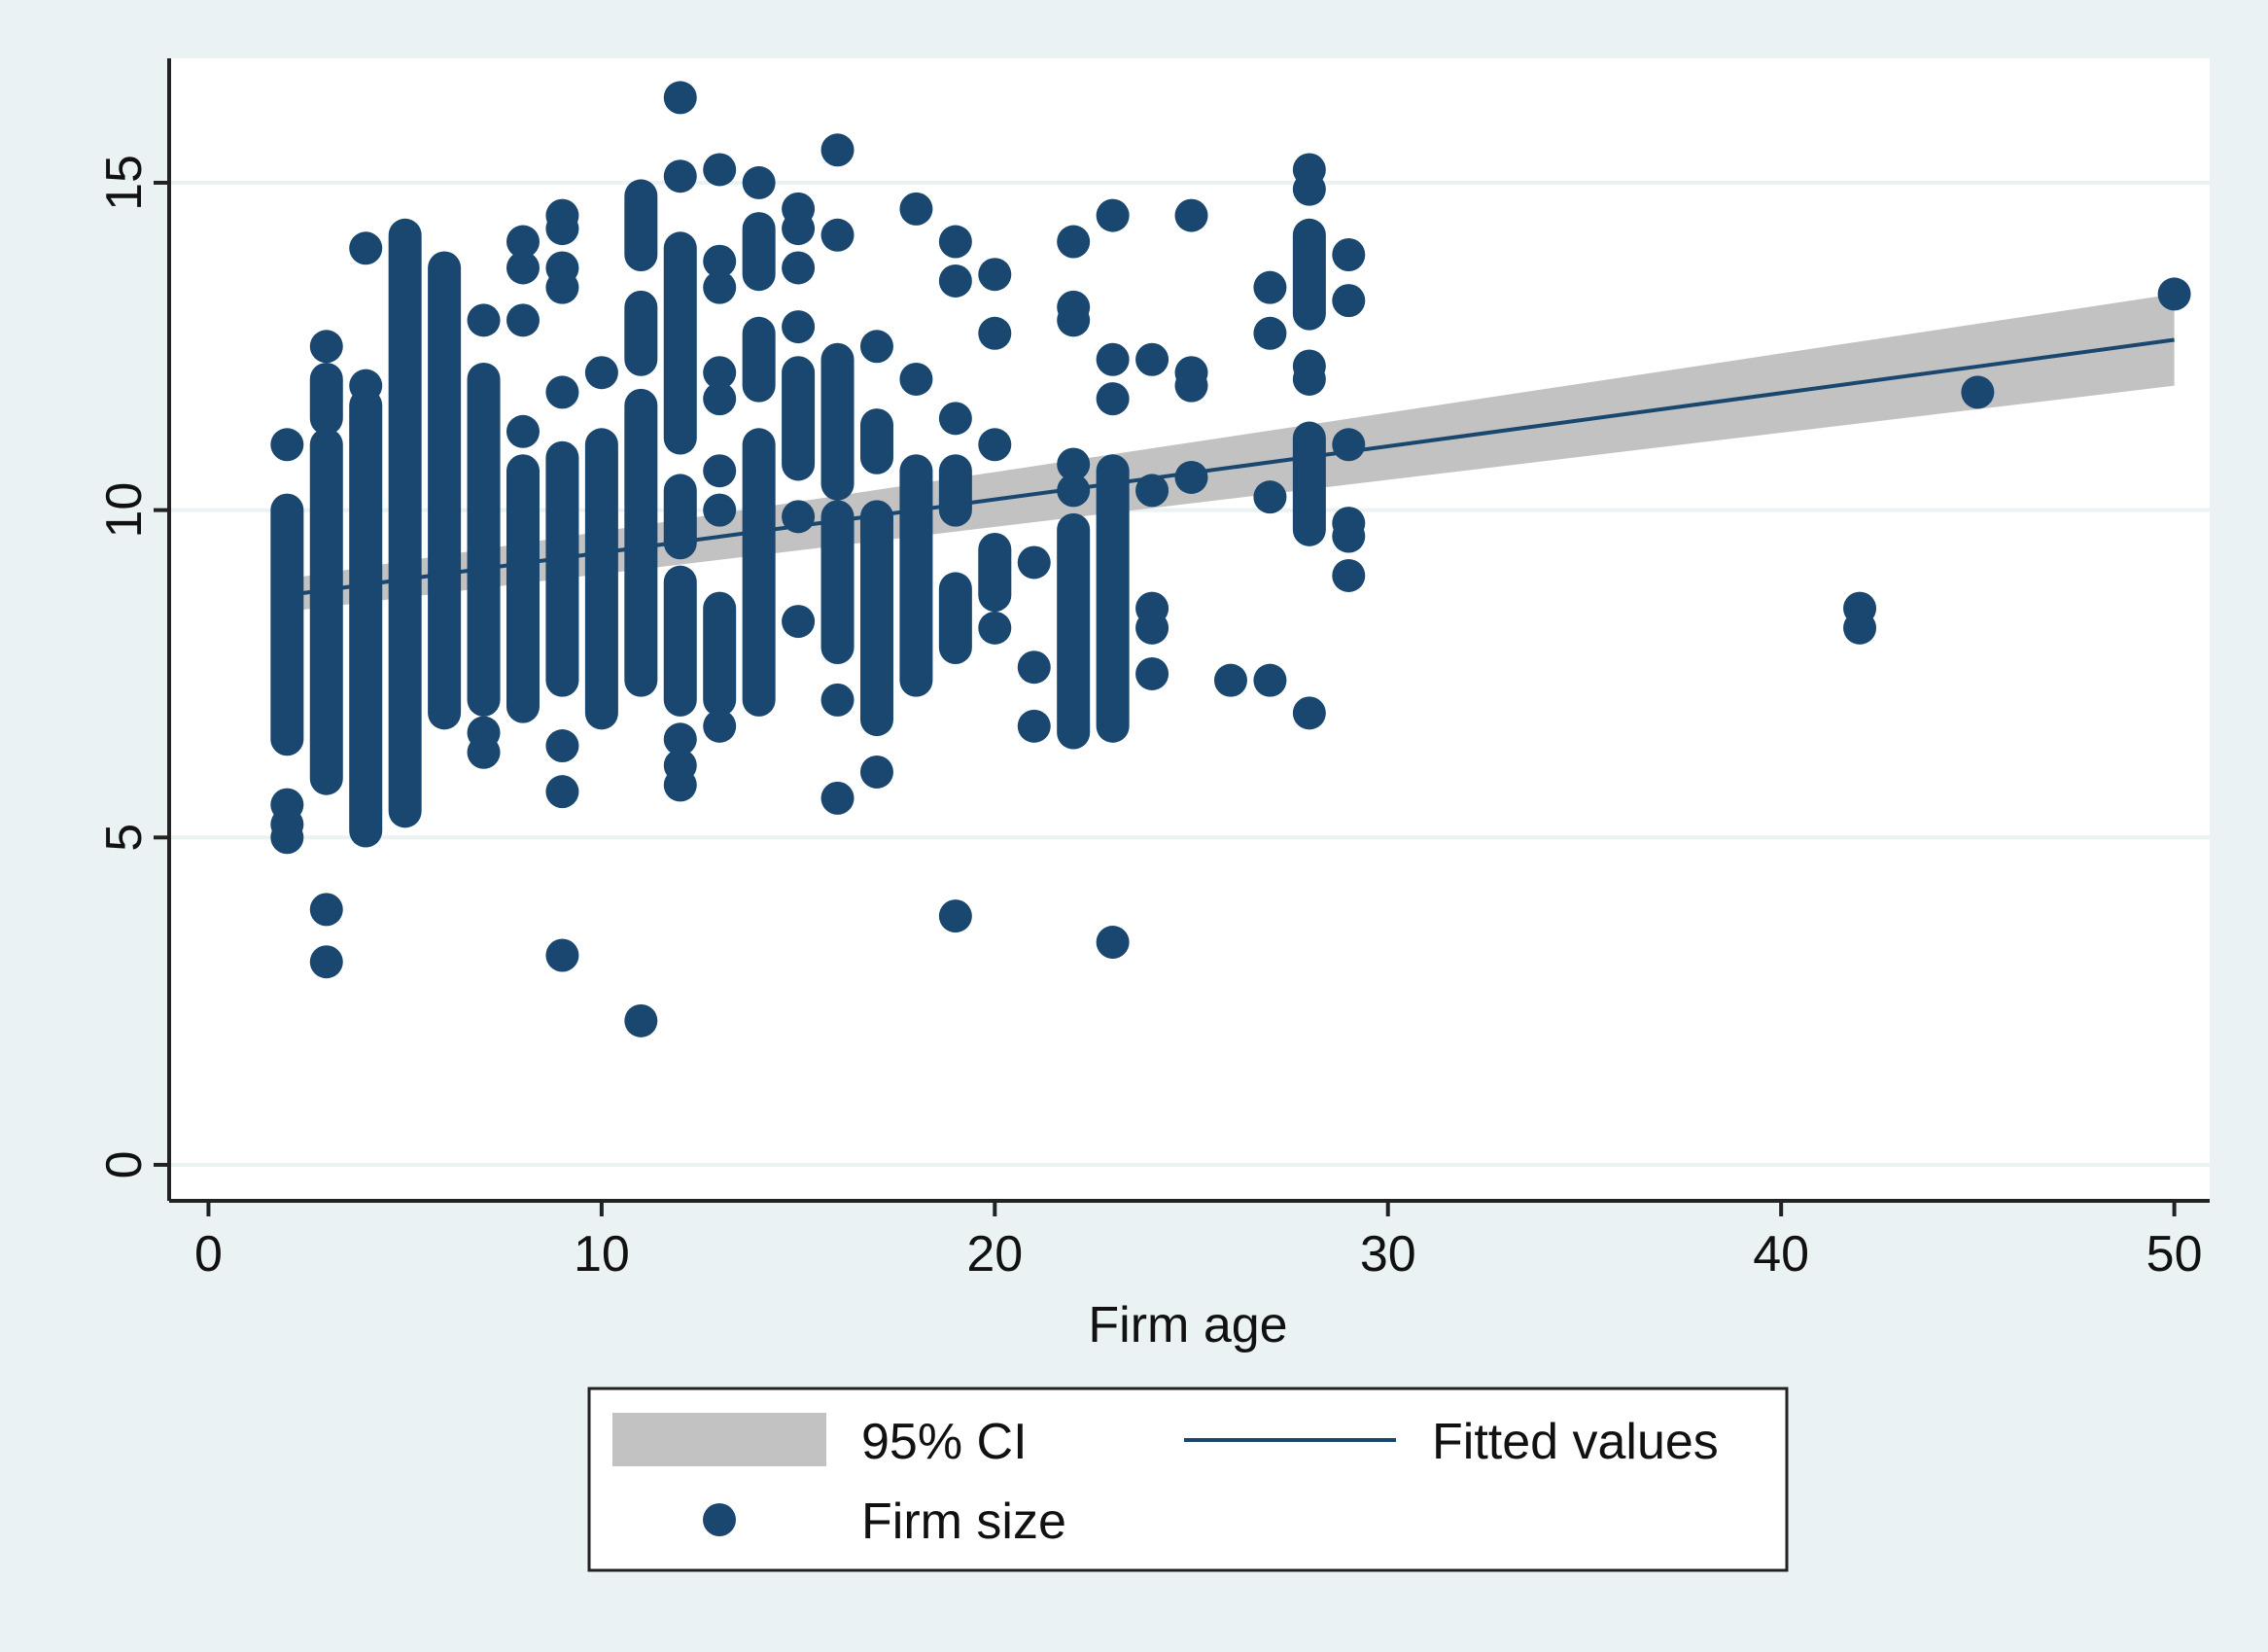 This screenshot has height=1652, width=2268. Describe the element at coordinates (964, 1522) in the screenshot. I see `legend-label-firm-size: Firm size` at that location.